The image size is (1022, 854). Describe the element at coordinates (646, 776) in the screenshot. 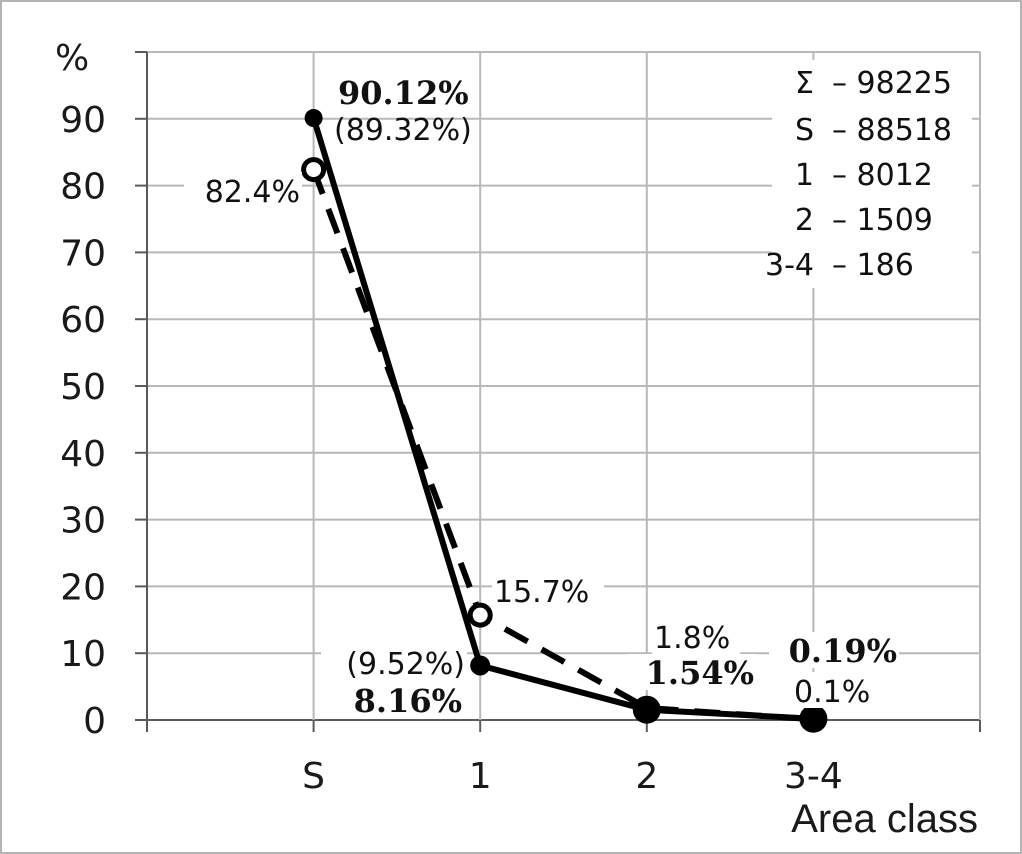

I see `x-tick-label: 2` at that location.